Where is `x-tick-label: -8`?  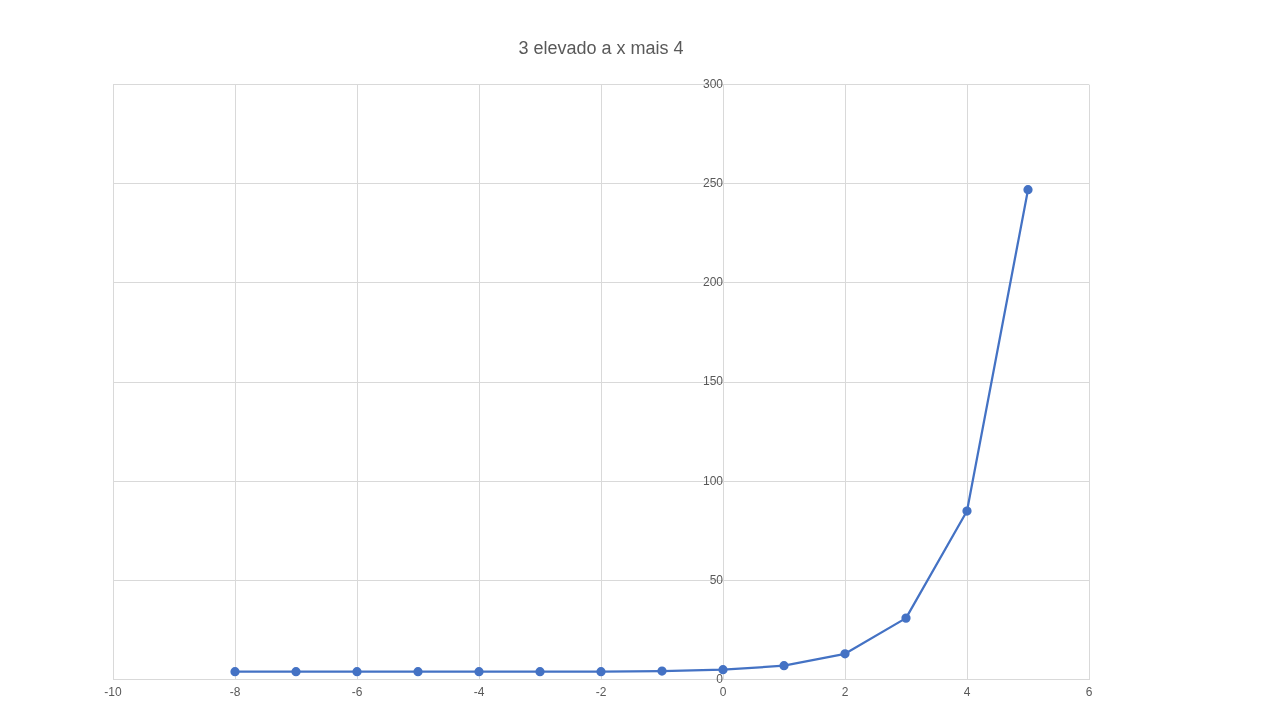 x-tick-label: -8 is located at coordinates (235, 692).